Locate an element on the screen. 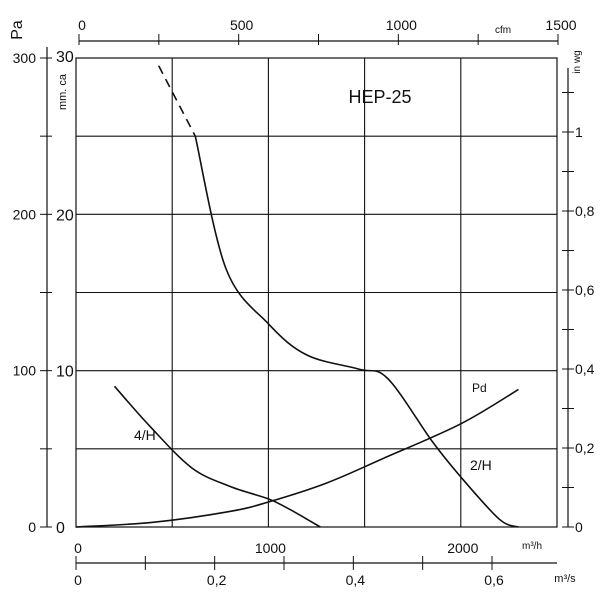  inwg-tick-label: 1 is located at coordinates (579, 132).